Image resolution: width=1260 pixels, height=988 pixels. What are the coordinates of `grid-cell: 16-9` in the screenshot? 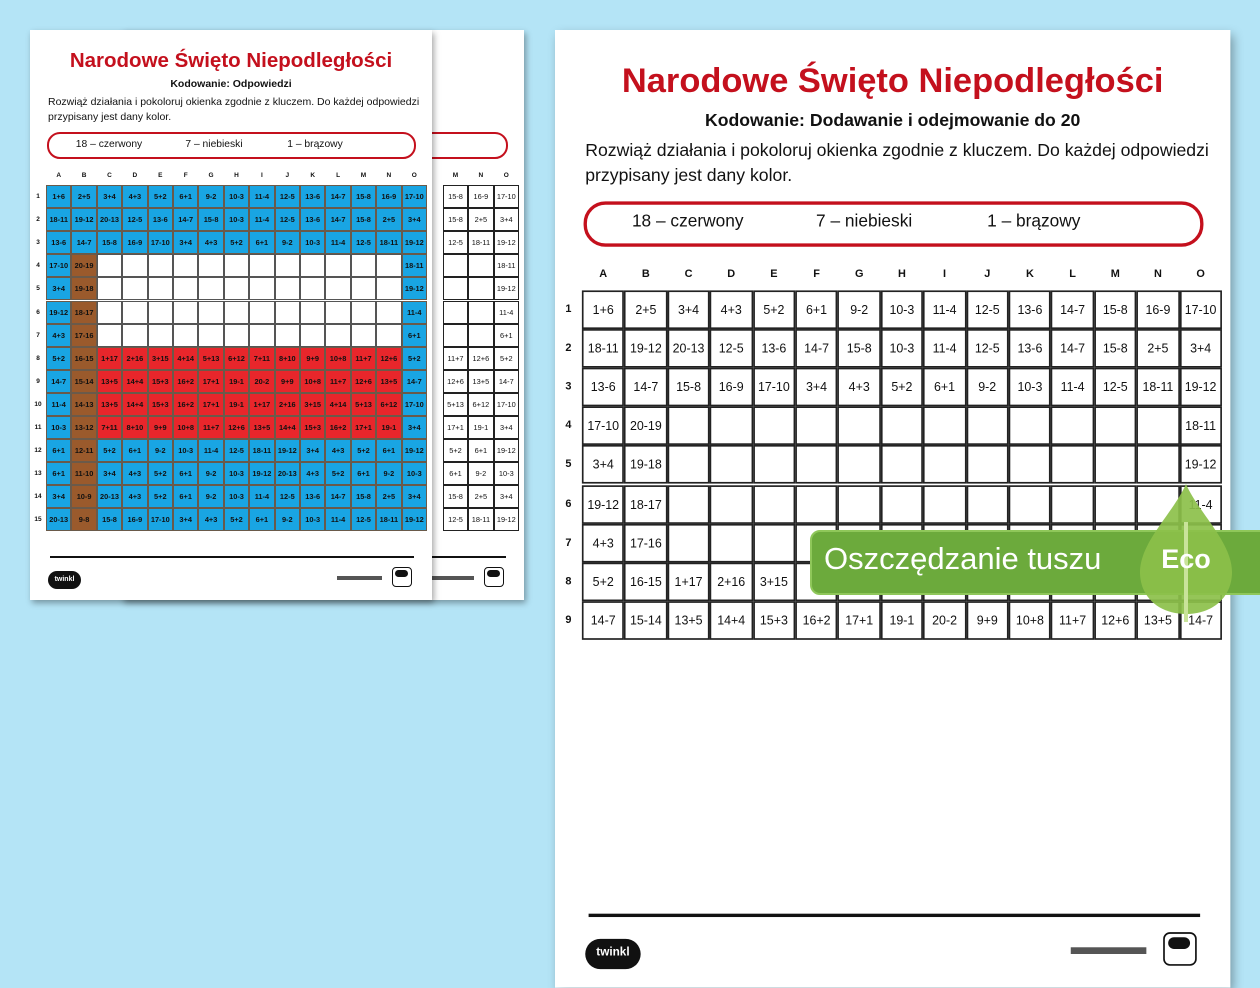 It's located at (1158, 310).